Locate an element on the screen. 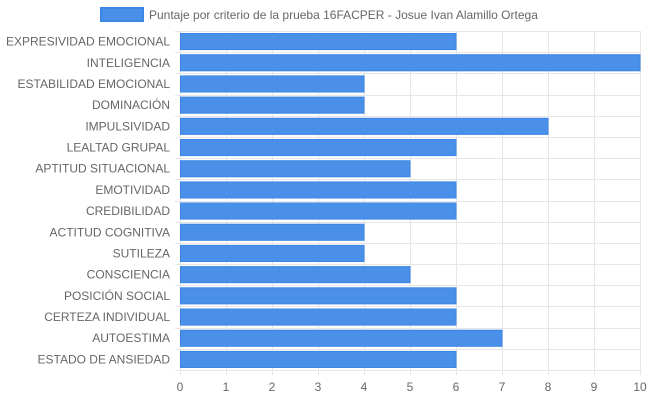 The height and width of the screenshot is (400, 650). category-label-3: DOMINACIÓN is located at coordinates (131, 104).